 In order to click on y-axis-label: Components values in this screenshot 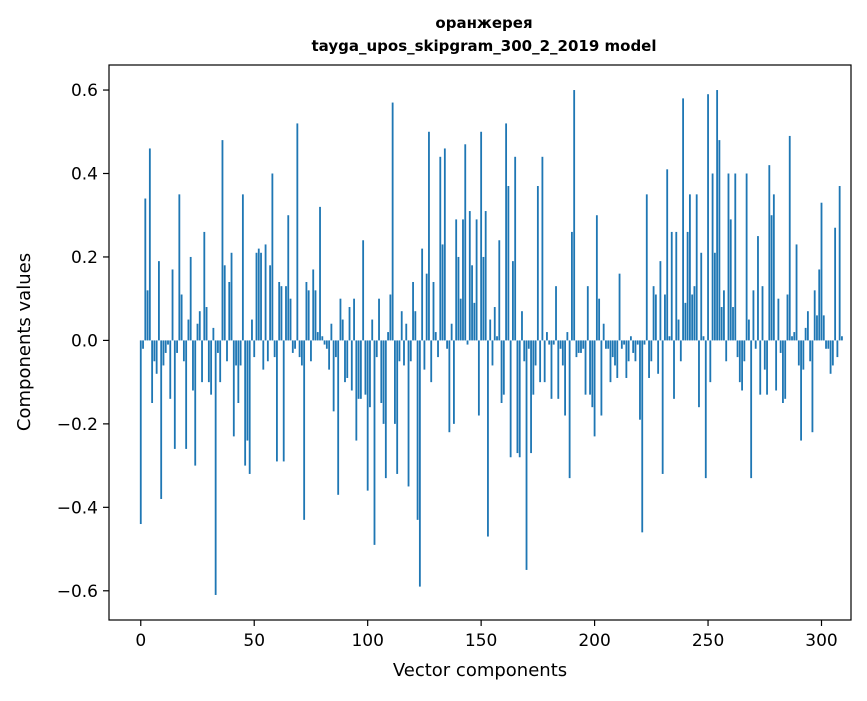, I will do `click(24, 342)`.